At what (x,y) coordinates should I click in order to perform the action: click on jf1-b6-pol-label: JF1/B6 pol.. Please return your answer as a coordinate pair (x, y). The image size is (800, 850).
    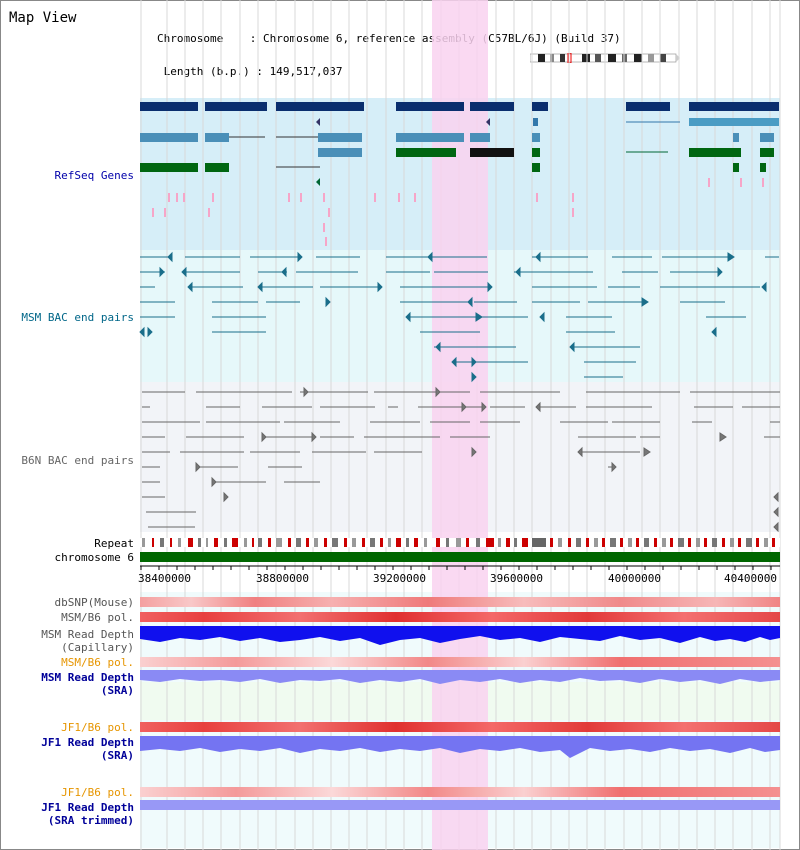
    Looking at the image, I should click on (97, 727).